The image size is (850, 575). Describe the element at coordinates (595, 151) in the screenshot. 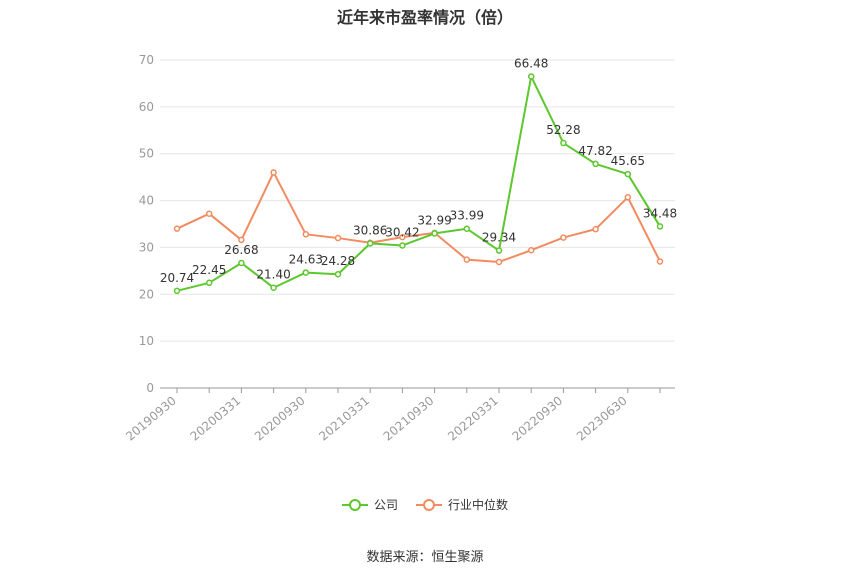

I see `data-label: 47.82` at that location.